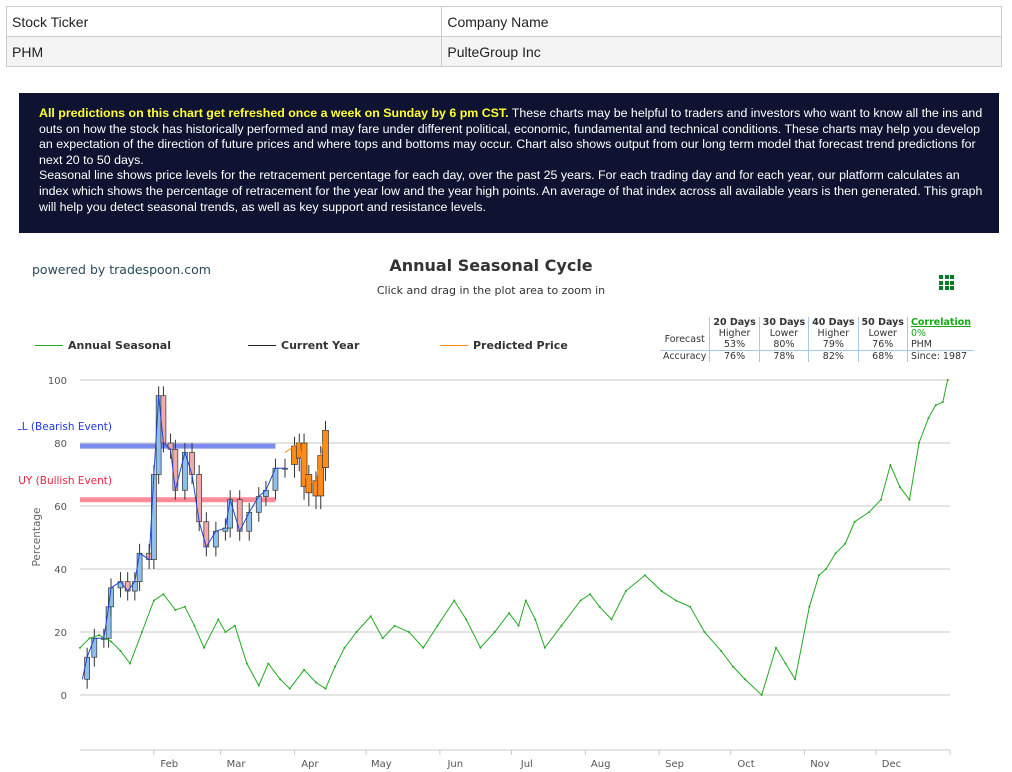 The image size is (1012, 772). What do you see at coordinates (674, 764) in the screenshot?
I see `x-tick-label: Sep` at bounding box center [674, 764].